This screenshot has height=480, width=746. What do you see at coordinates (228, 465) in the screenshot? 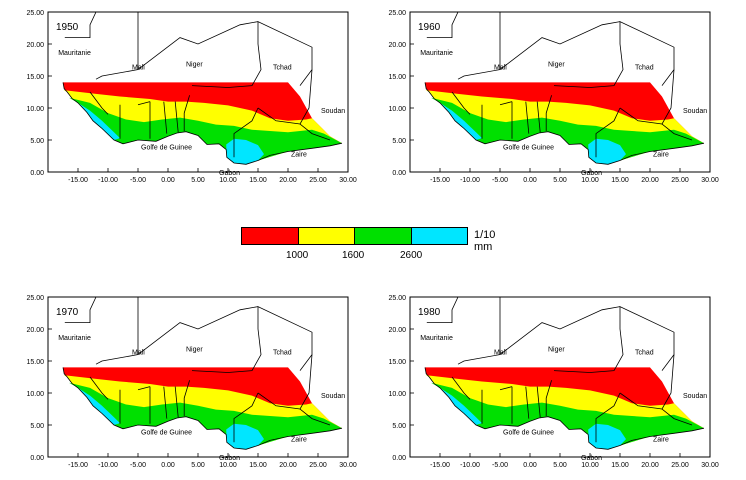
I see `x-tick-label: 10.00` at bounding box center [228, 465].